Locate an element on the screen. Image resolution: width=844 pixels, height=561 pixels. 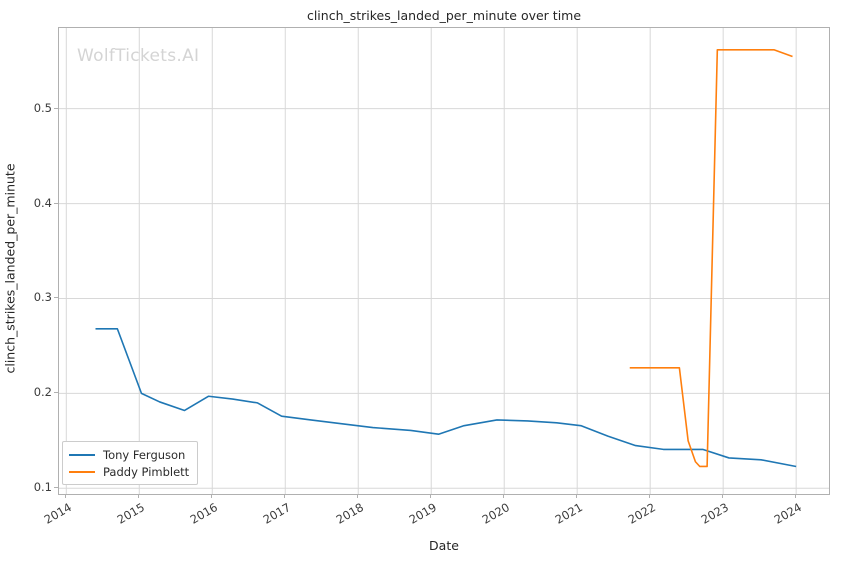
x-tick-label: 2021 is located at coordinates (569, 513).